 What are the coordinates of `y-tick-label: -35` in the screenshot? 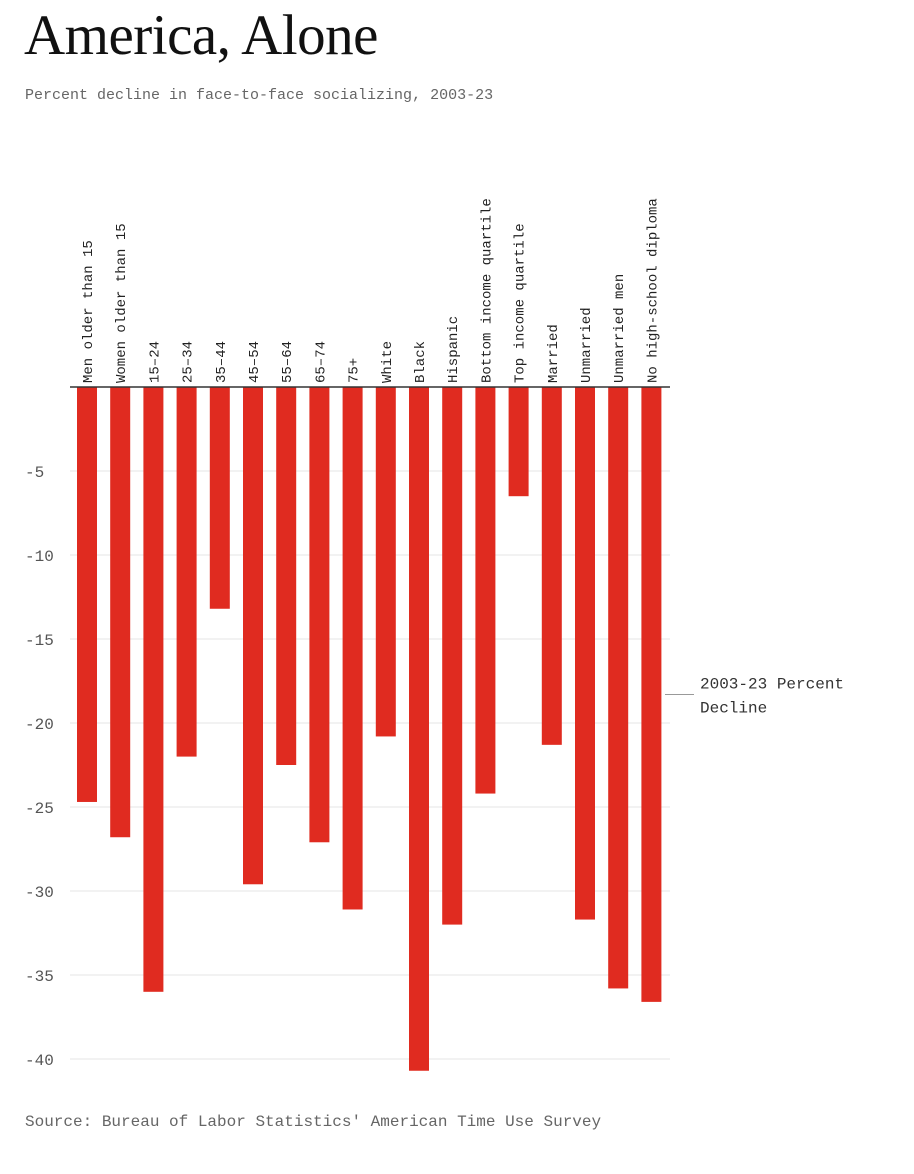 It's located at (39, 977).